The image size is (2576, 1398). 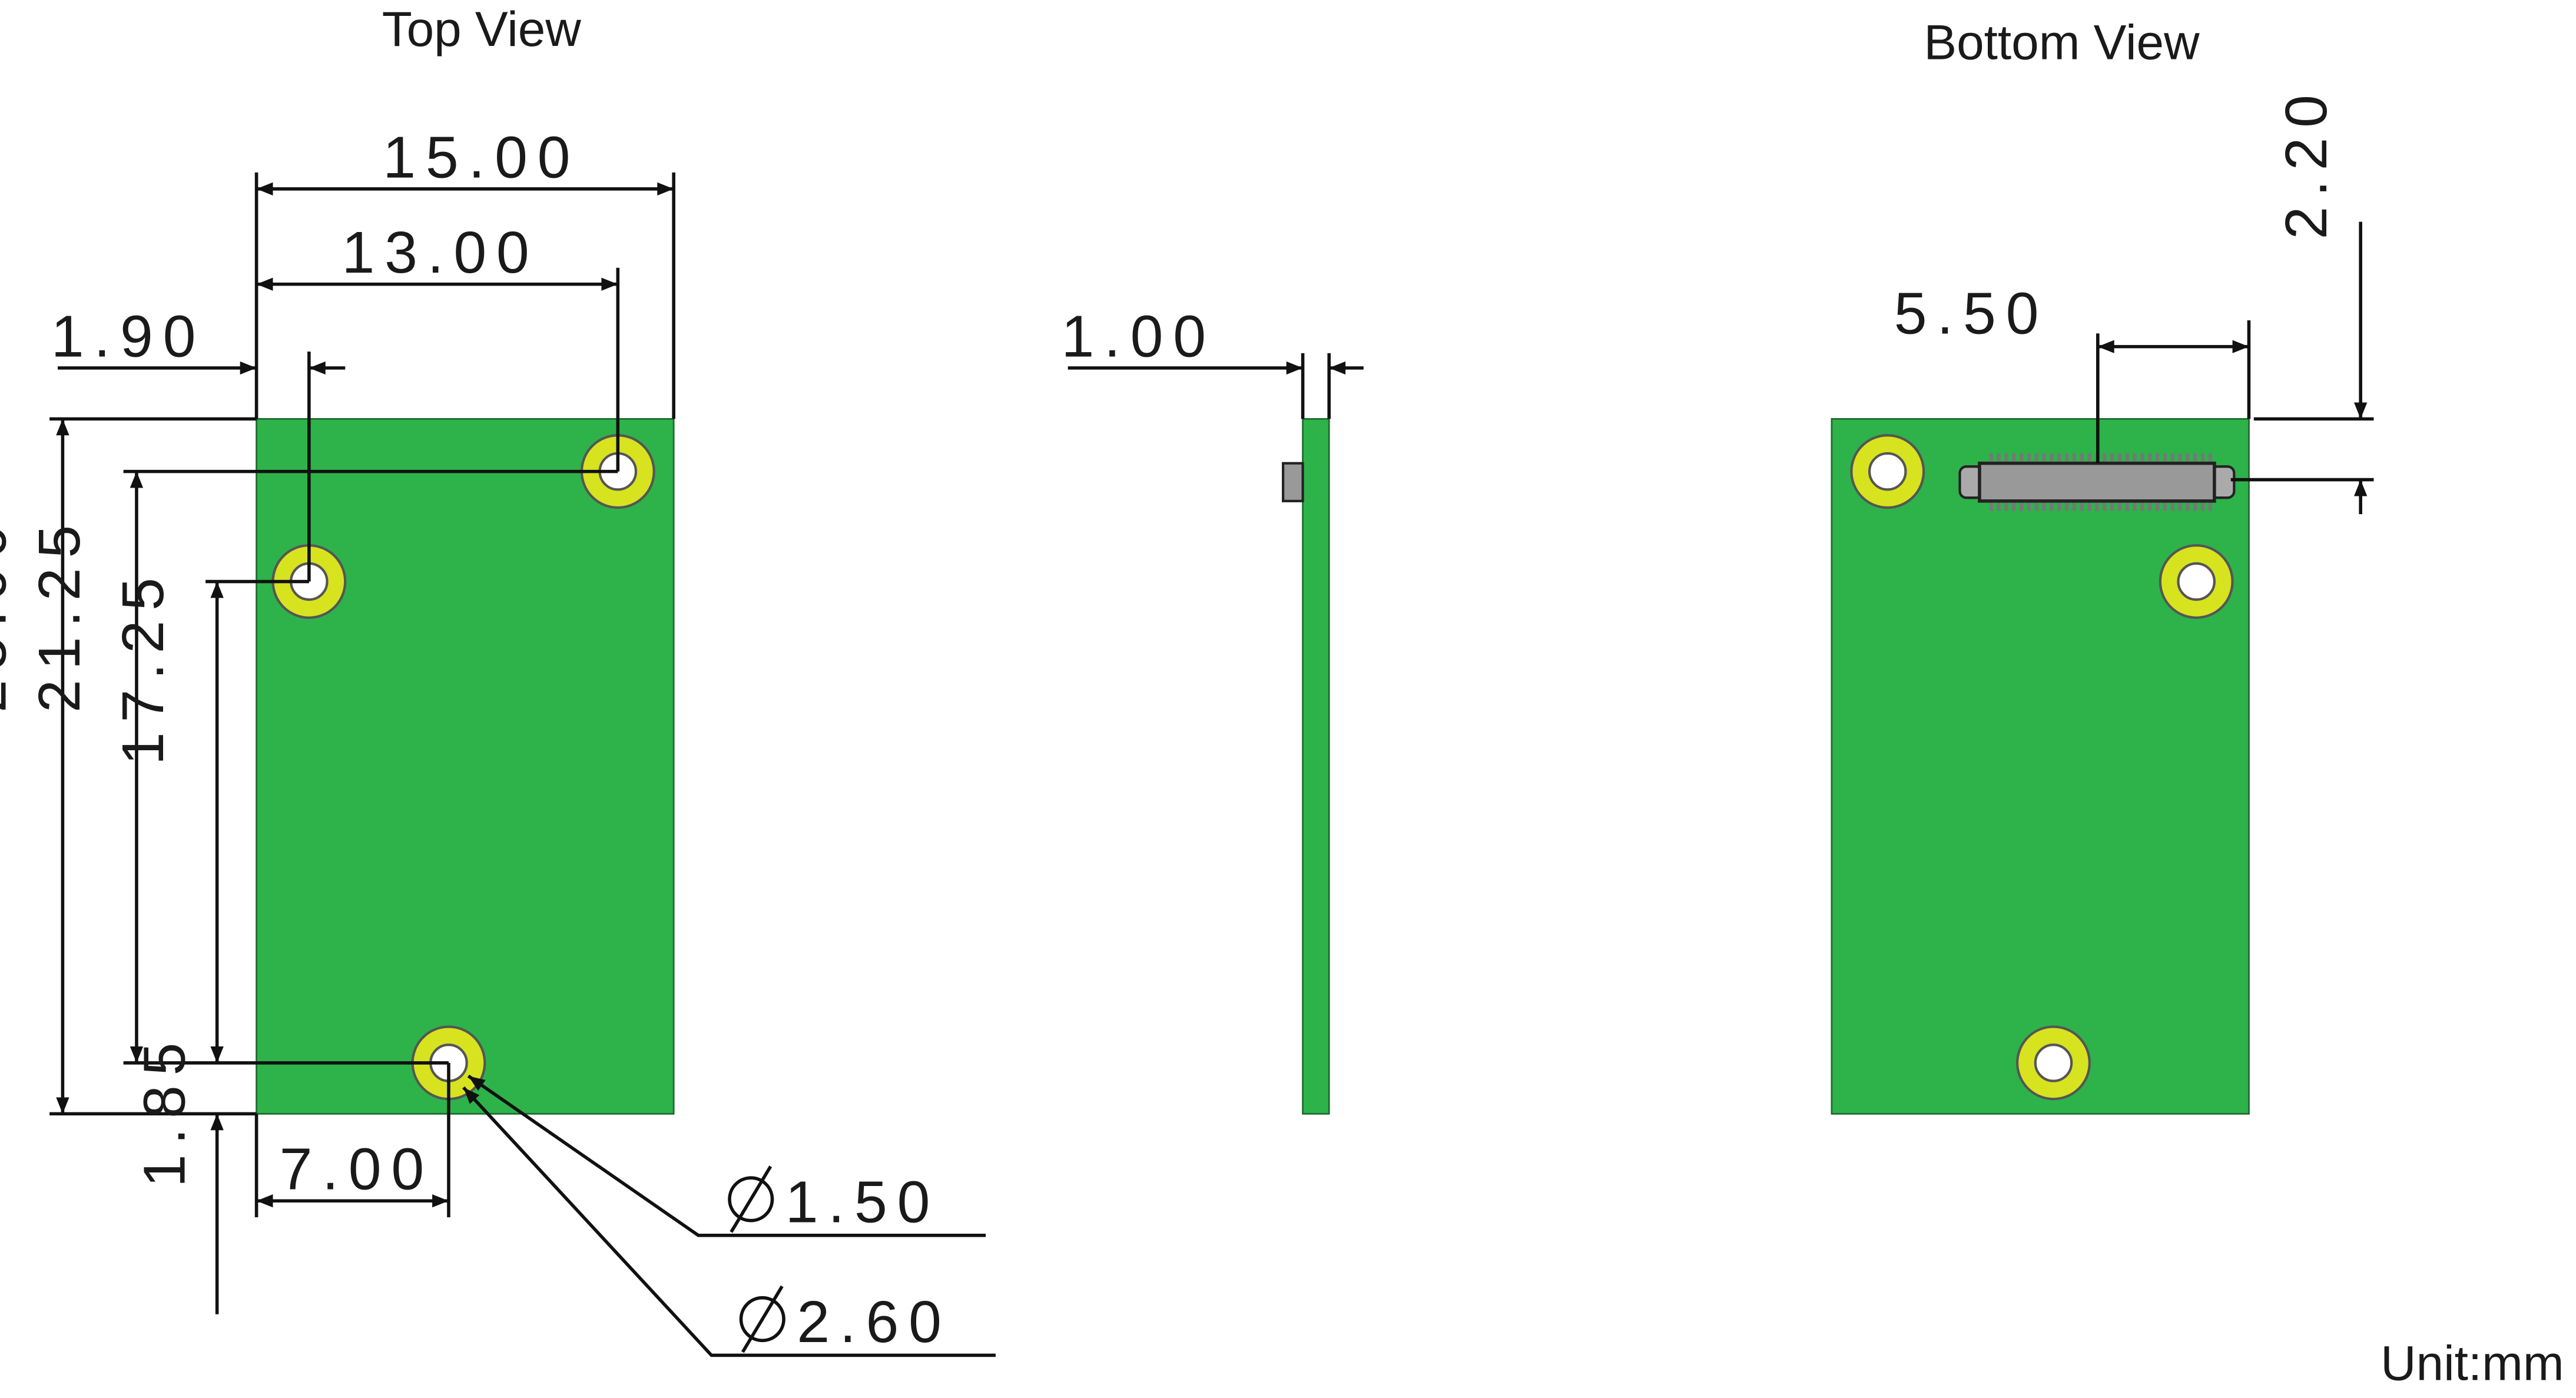 What do you see at coordinates (482, 157) in the screenshot?
I see `dimension-label: 15.00` at bounding box center [482, 157].